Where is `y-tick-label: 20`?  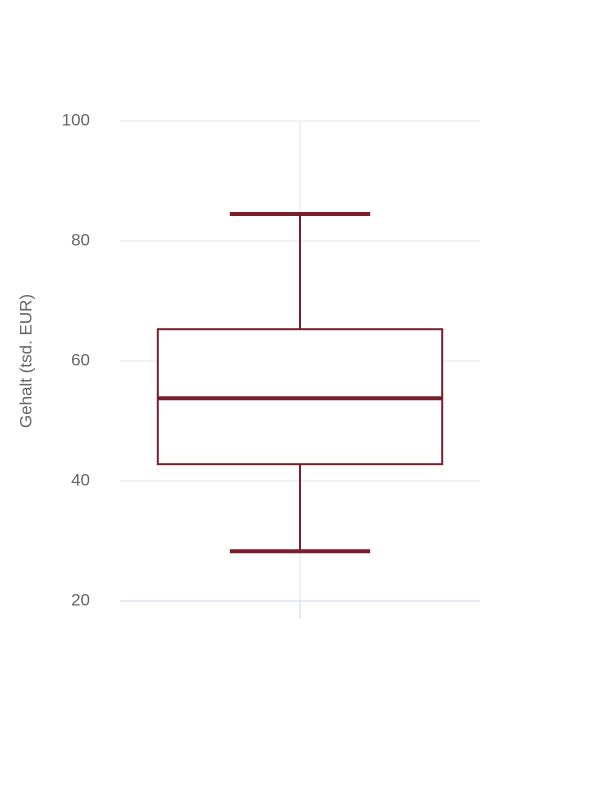
y-tick-label: 20 is located at coordinates (80, 599).